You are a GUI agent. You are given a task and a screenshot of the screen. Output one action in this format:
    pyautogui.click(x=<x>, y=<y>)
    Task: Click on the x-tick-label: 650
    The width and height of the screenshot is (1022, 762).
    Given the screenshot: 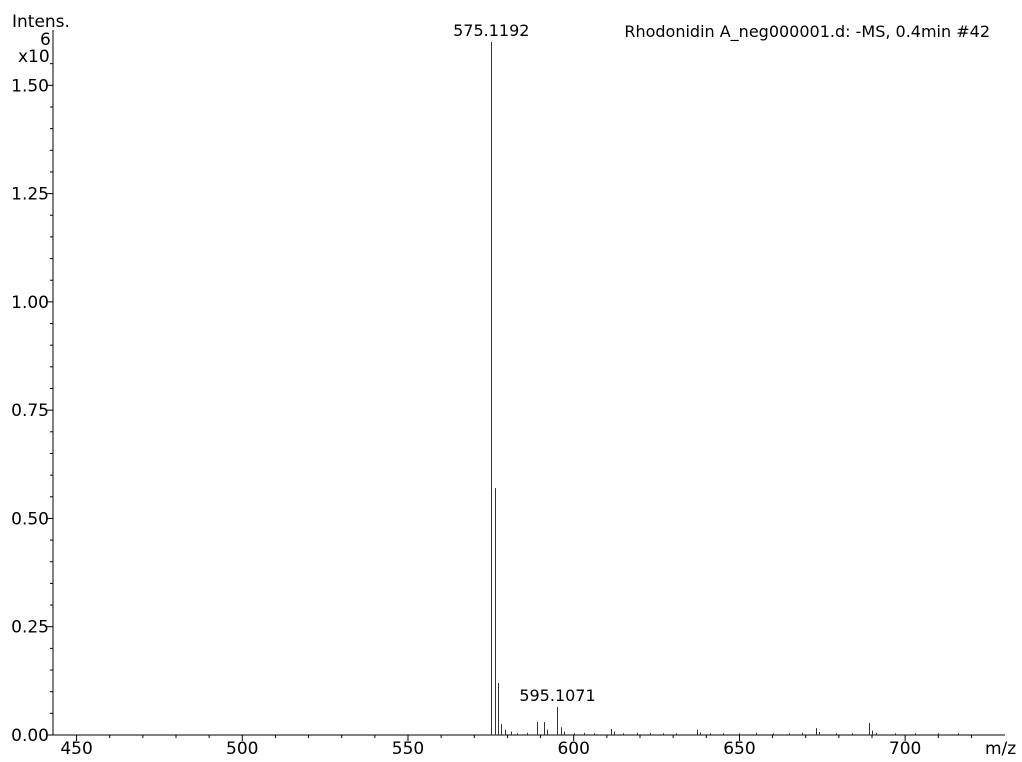 What is the action you would take?
    pyautogui.click(x=739, y=749)
    